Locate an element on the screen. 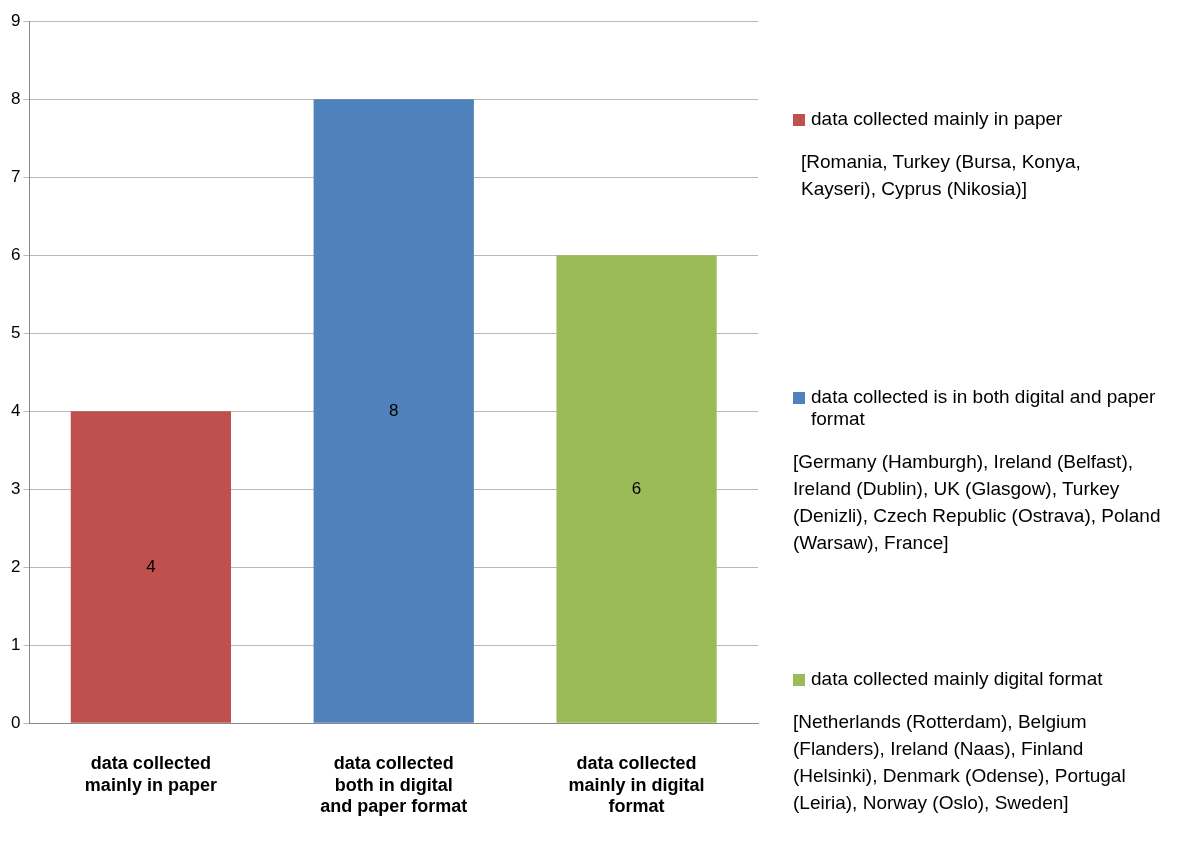  legend-label: data collected mainly in paper is located at coordinates (937, 119).